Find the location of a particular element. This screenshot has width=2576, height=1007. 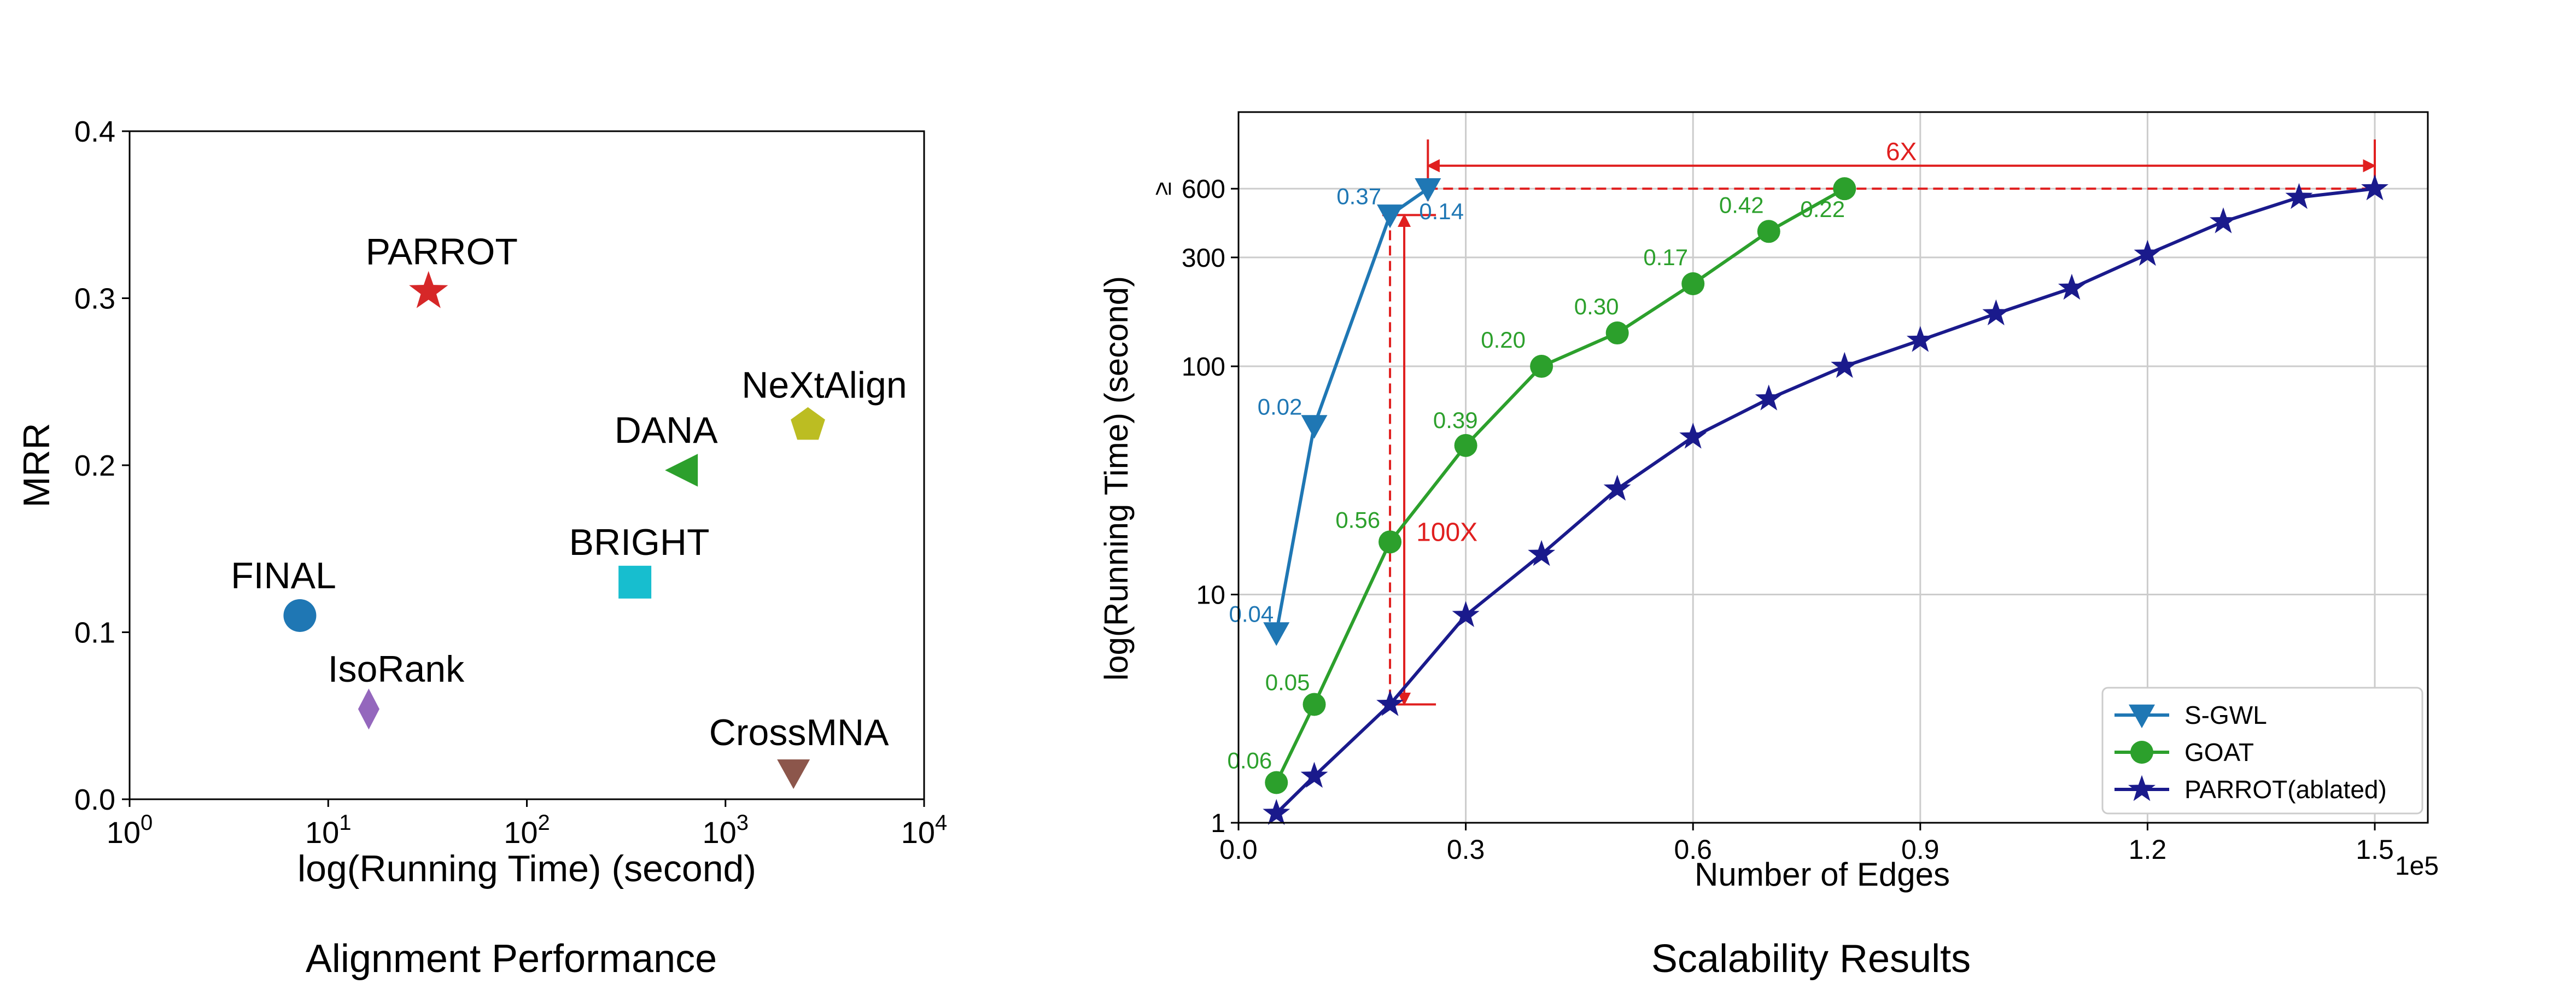

data-label: 0.02 is located at coordinates (1280, 406).